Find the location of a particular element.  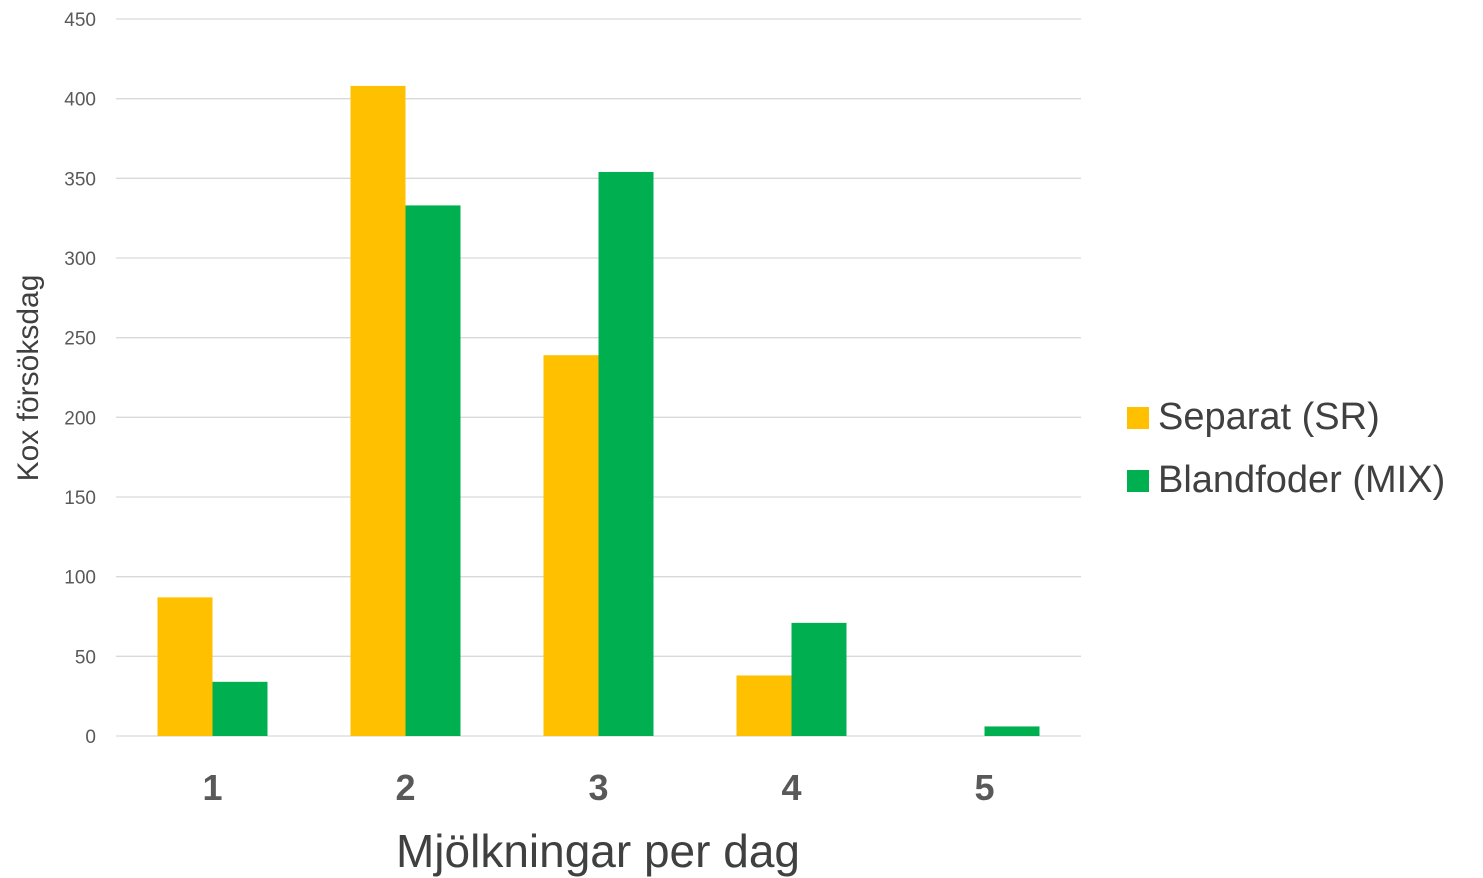

y-tick-label: 450 is located at coordinates (80, 20).